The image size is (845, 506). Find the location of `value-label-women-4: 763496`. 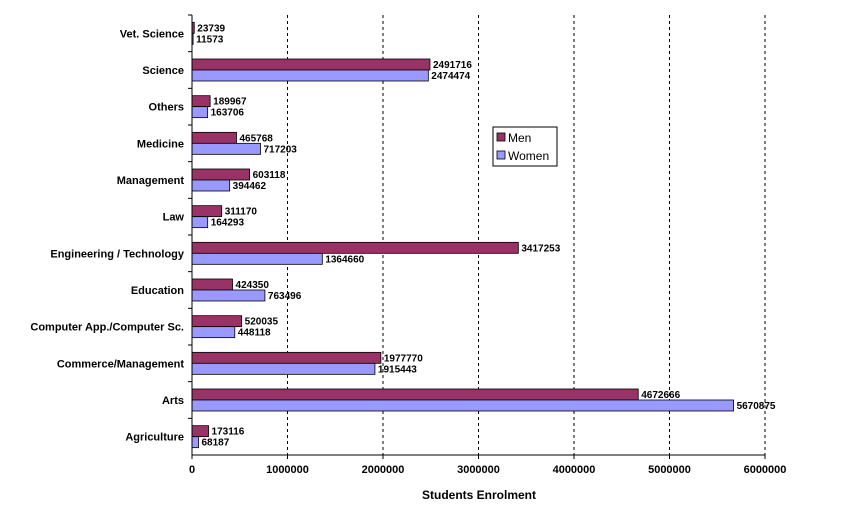

value-label-women-4: 763496 is located at coordinates (285, 296).